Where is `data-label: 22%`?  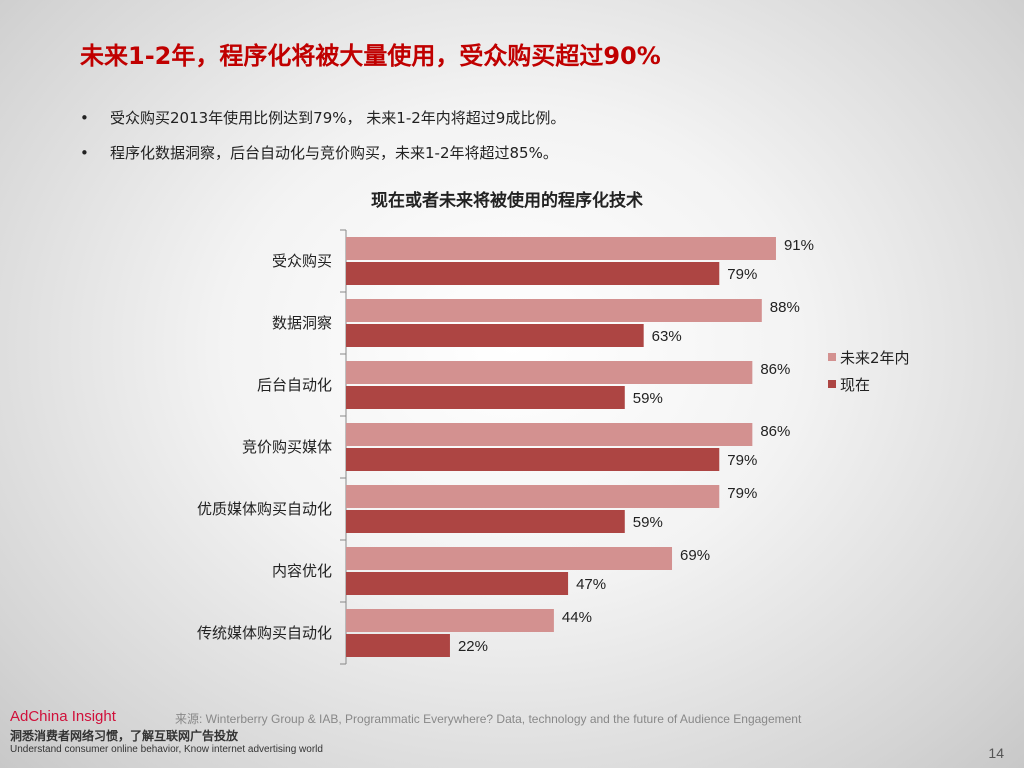 data-label: 22% is located at coordinates (473, 646).